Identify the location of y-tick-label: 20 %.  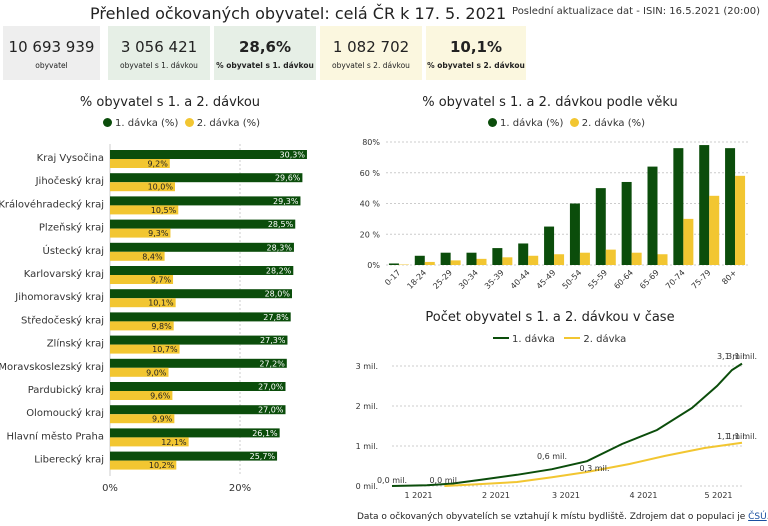
(370, 234).